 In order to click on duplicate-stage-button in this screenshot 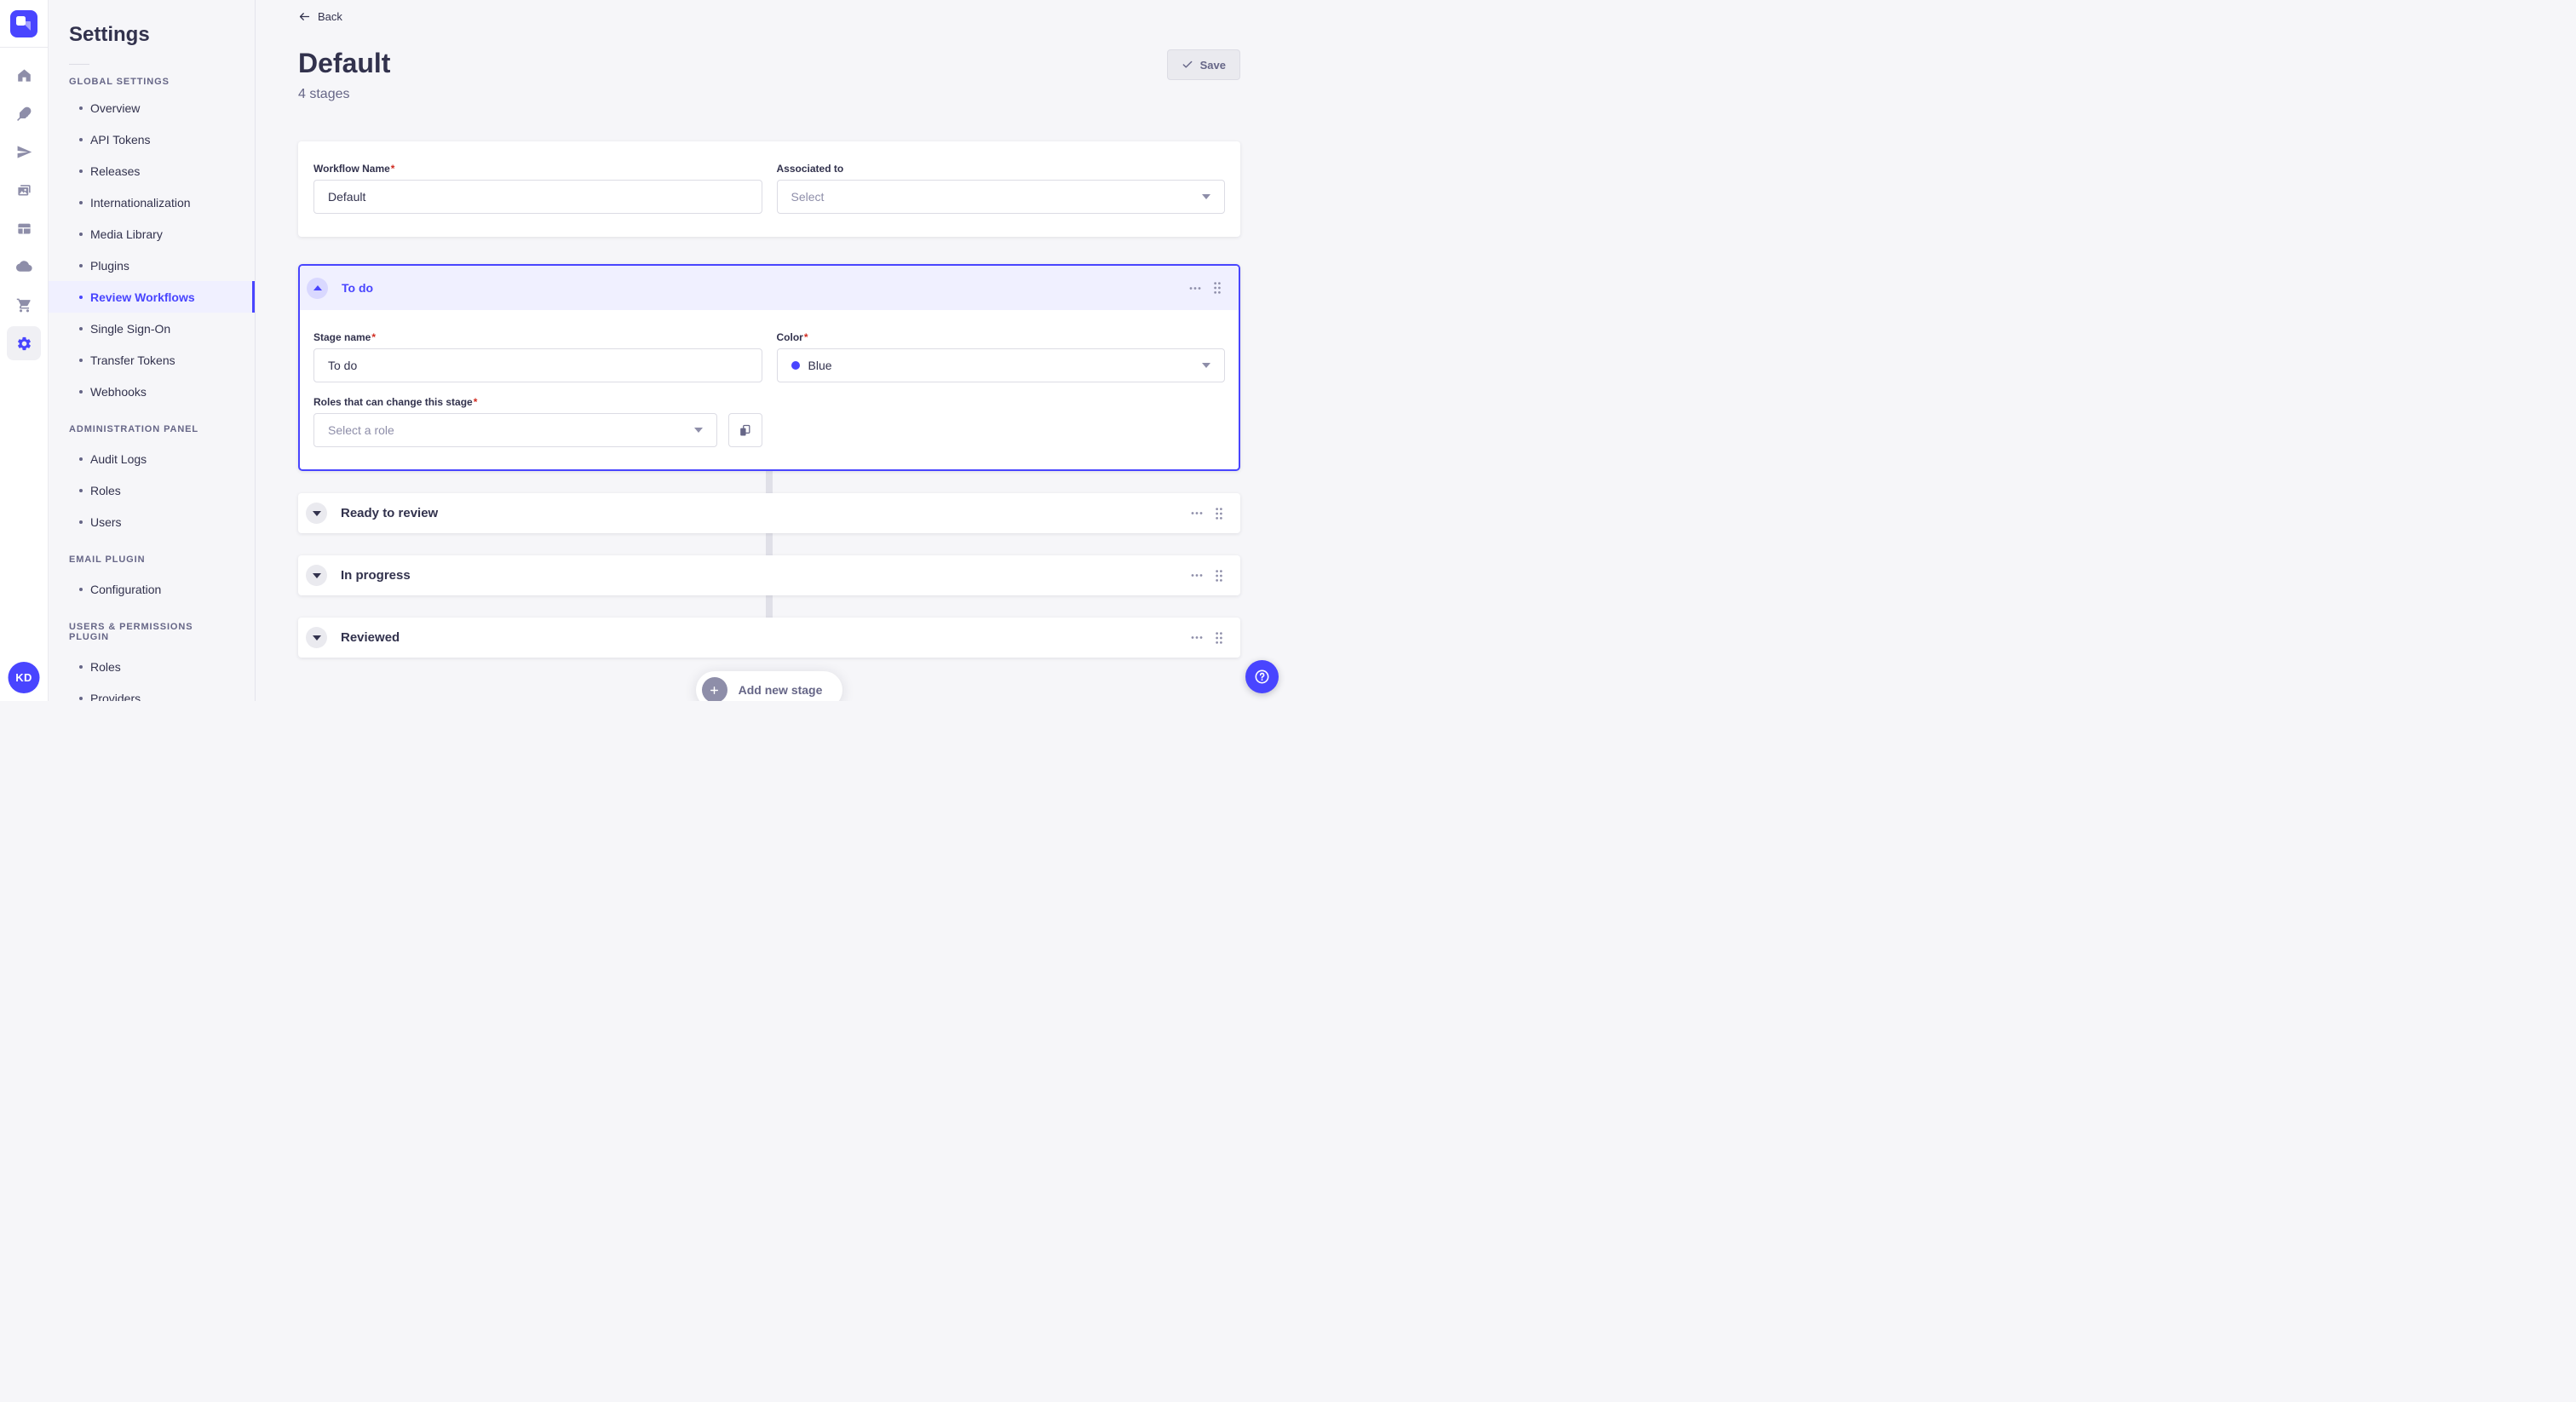, I will do `click(744, 430)`.